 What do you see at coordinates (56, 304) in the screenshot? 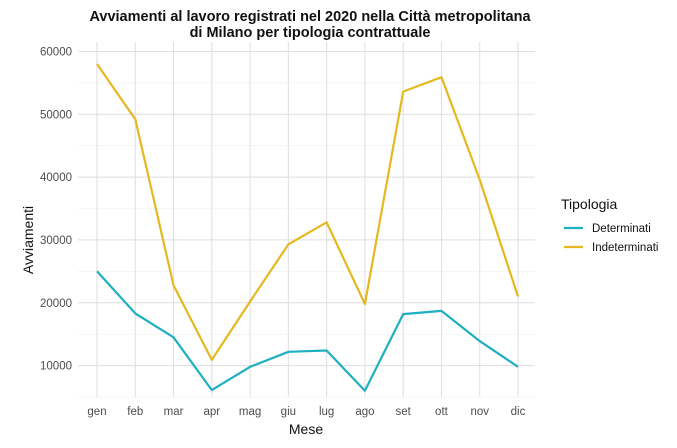
I see `y-tick-label: 20000` at bounding box center [56, 304].